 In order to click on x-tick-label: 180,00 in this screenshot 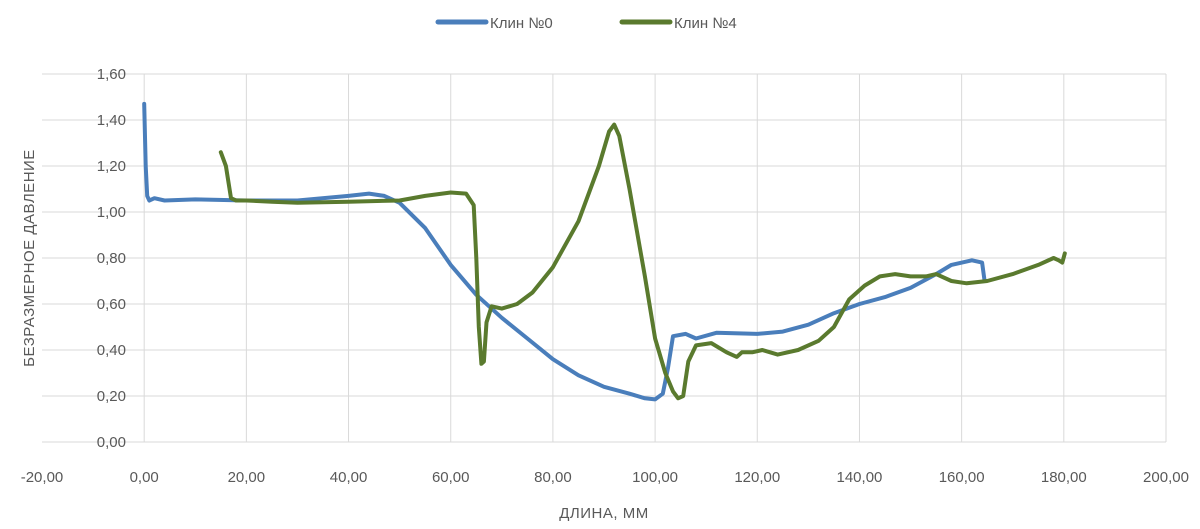, I will do `click(1064, 477)`.